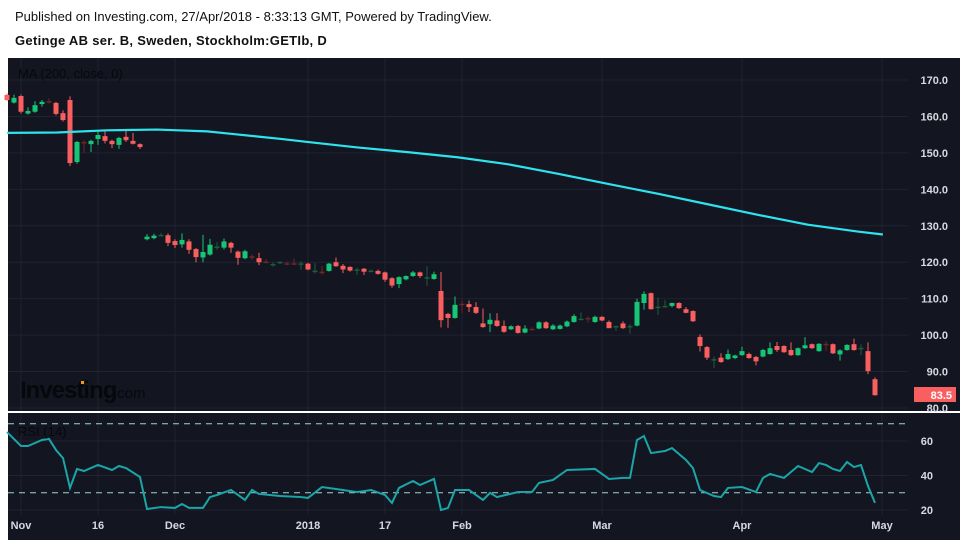 The height and width of the screenshot is (540, 960). Describe the element at coordinates (68, 390) in the screenshot. I see `watermark-brand: Investing` at that location.